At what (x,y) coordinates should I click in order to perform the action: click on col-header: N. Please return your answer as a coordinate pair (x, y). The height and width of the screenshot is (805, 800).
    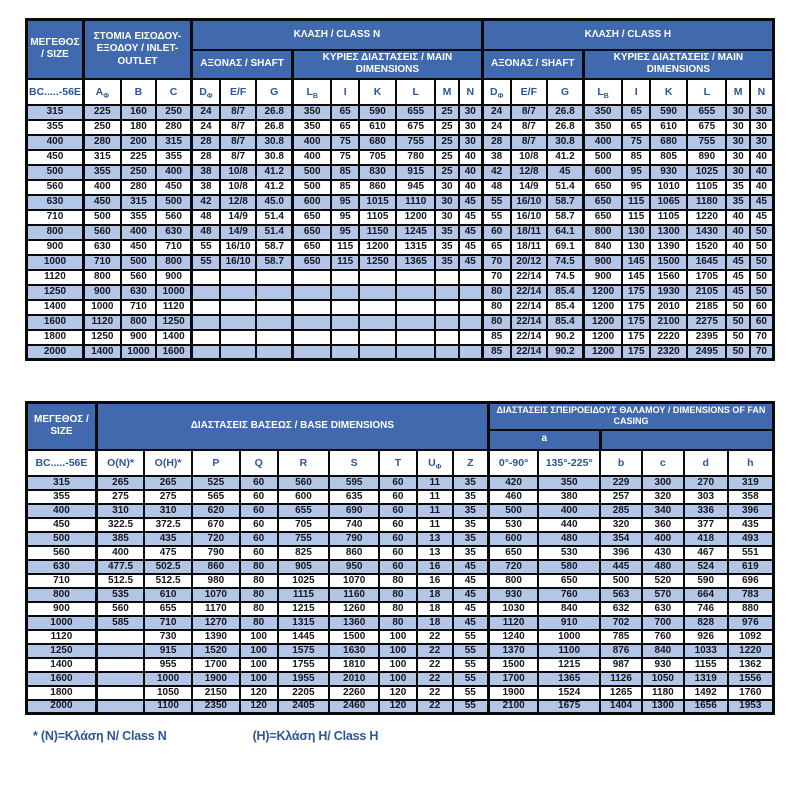
    Looking at the image, I should click on (470, 91).